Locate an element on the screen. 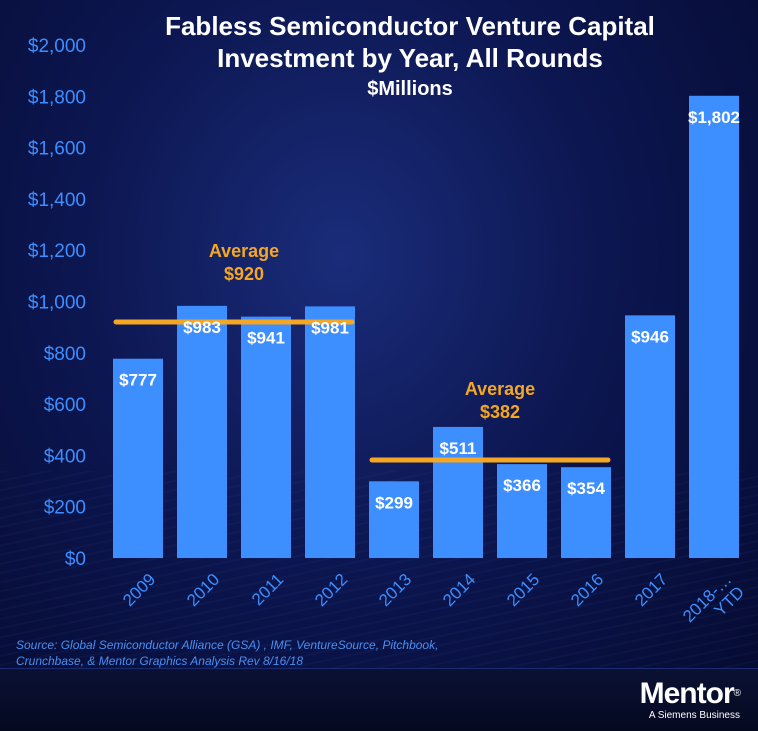 This screenshot has height=731, width=758. x-tick-label: 2012 is located at coordinates (331, 590).